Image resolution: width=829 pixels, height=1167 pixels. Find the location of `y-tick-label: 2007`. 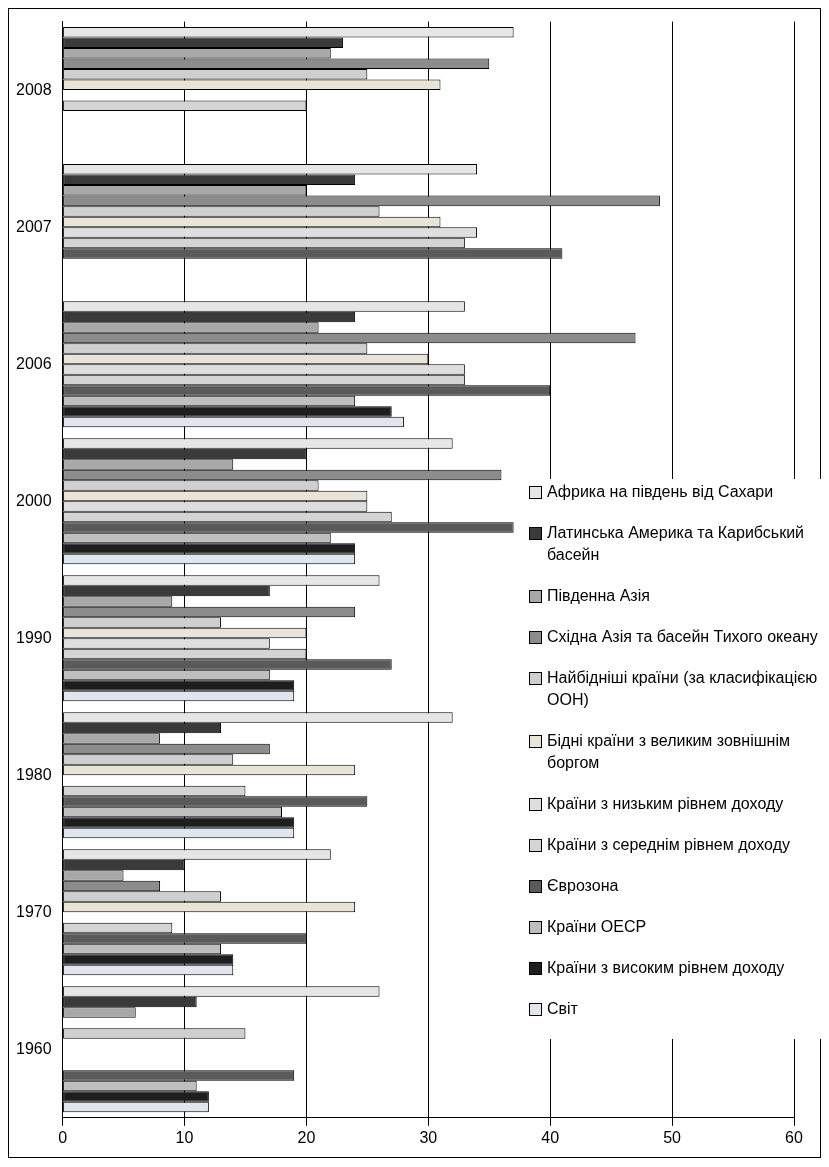

y-tick-label: 2007 is located at coordinates (34, 226).